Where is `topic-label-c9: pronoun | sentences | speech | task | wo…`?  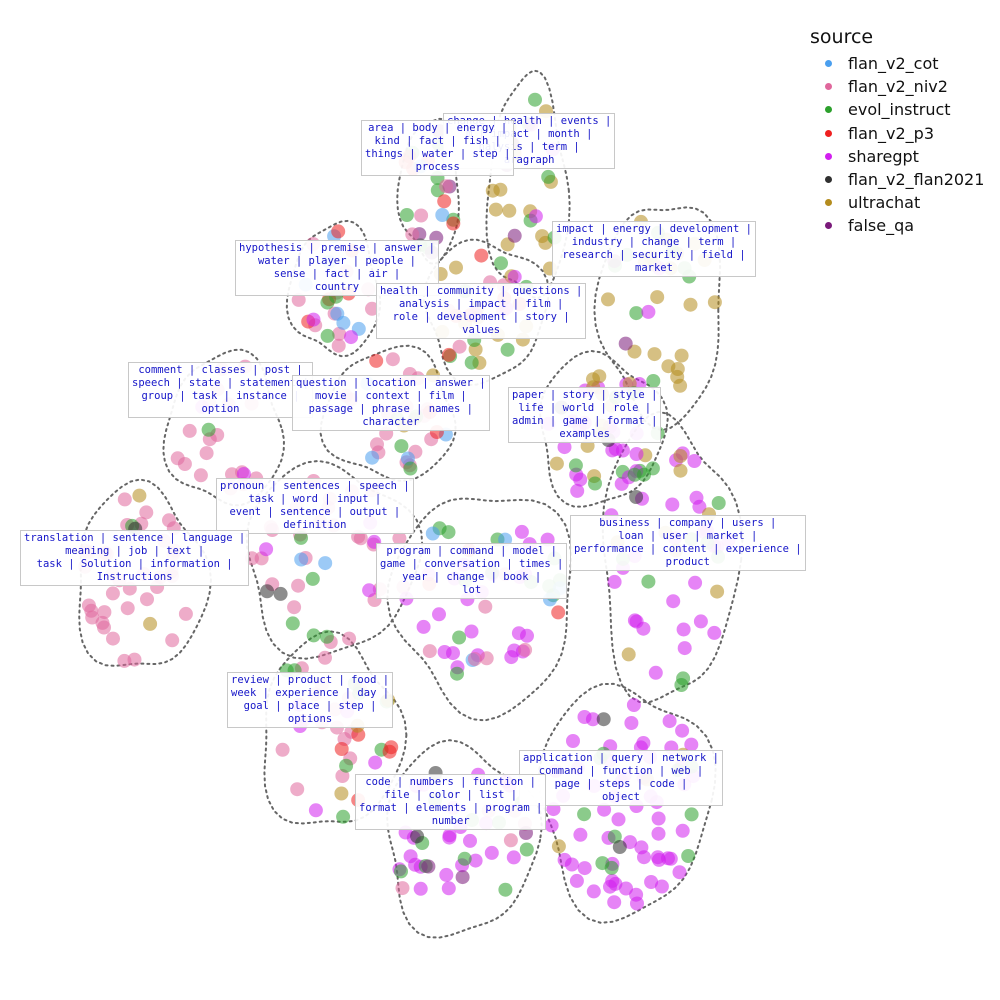
topic-label-c9: pronoun | sentences | speech | task | wo… is located at coordinates (315, 506).